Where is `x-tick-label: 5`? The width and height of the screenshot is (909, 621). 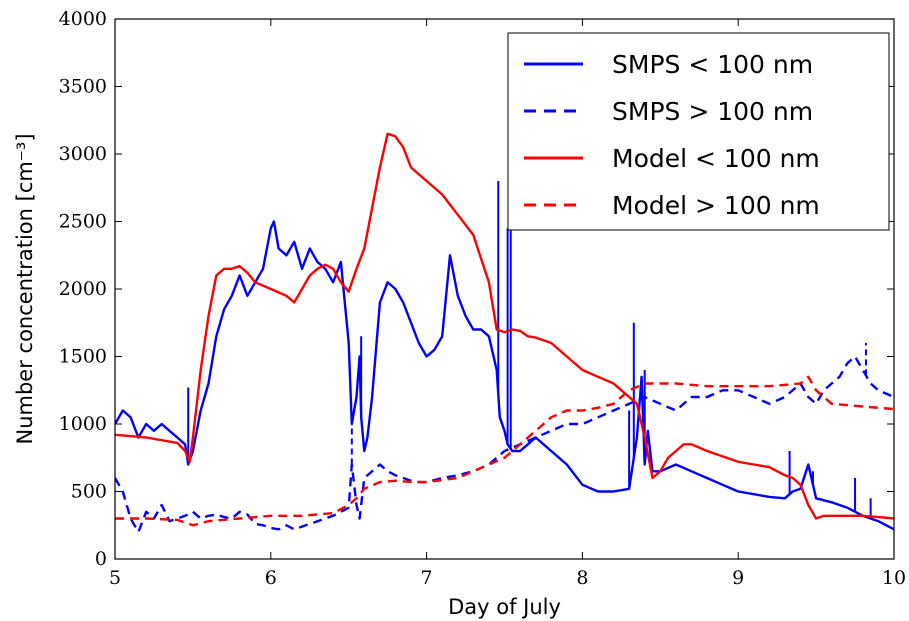
x-tick-label: 5 is located at coordinates (115, 578).